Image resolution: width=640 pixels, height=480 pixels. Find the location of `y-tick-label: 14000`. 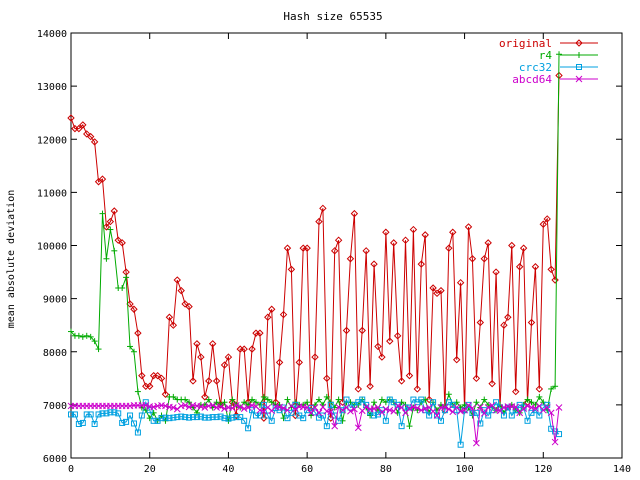

y-tick-label: 14000 is located at coordinates (52, 34).